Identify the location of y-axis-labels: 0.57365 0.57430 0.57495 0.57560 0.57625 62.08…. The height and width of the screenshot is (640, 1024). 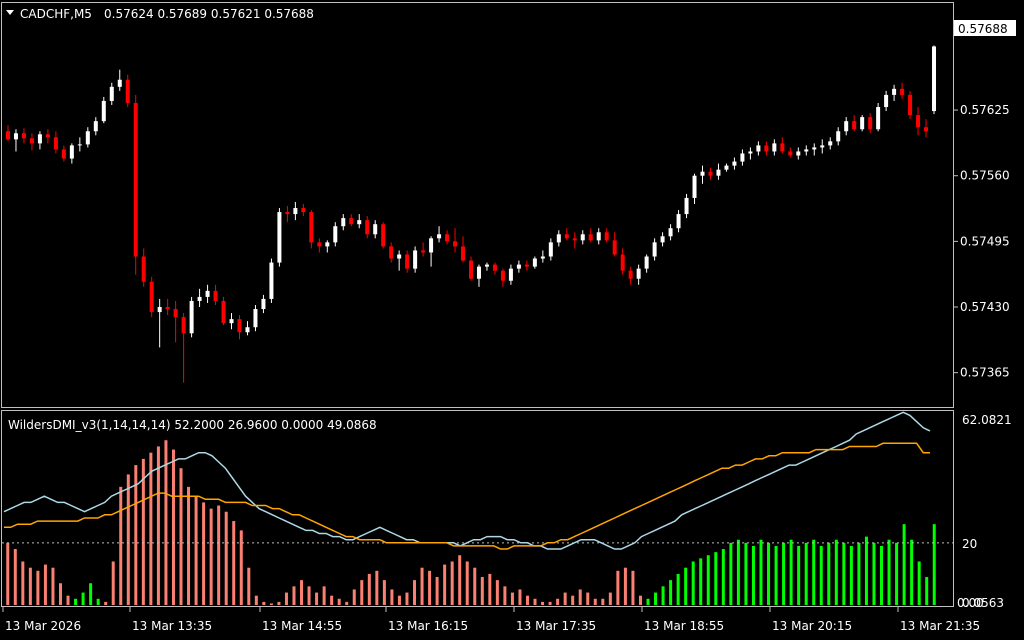
(983, 356).